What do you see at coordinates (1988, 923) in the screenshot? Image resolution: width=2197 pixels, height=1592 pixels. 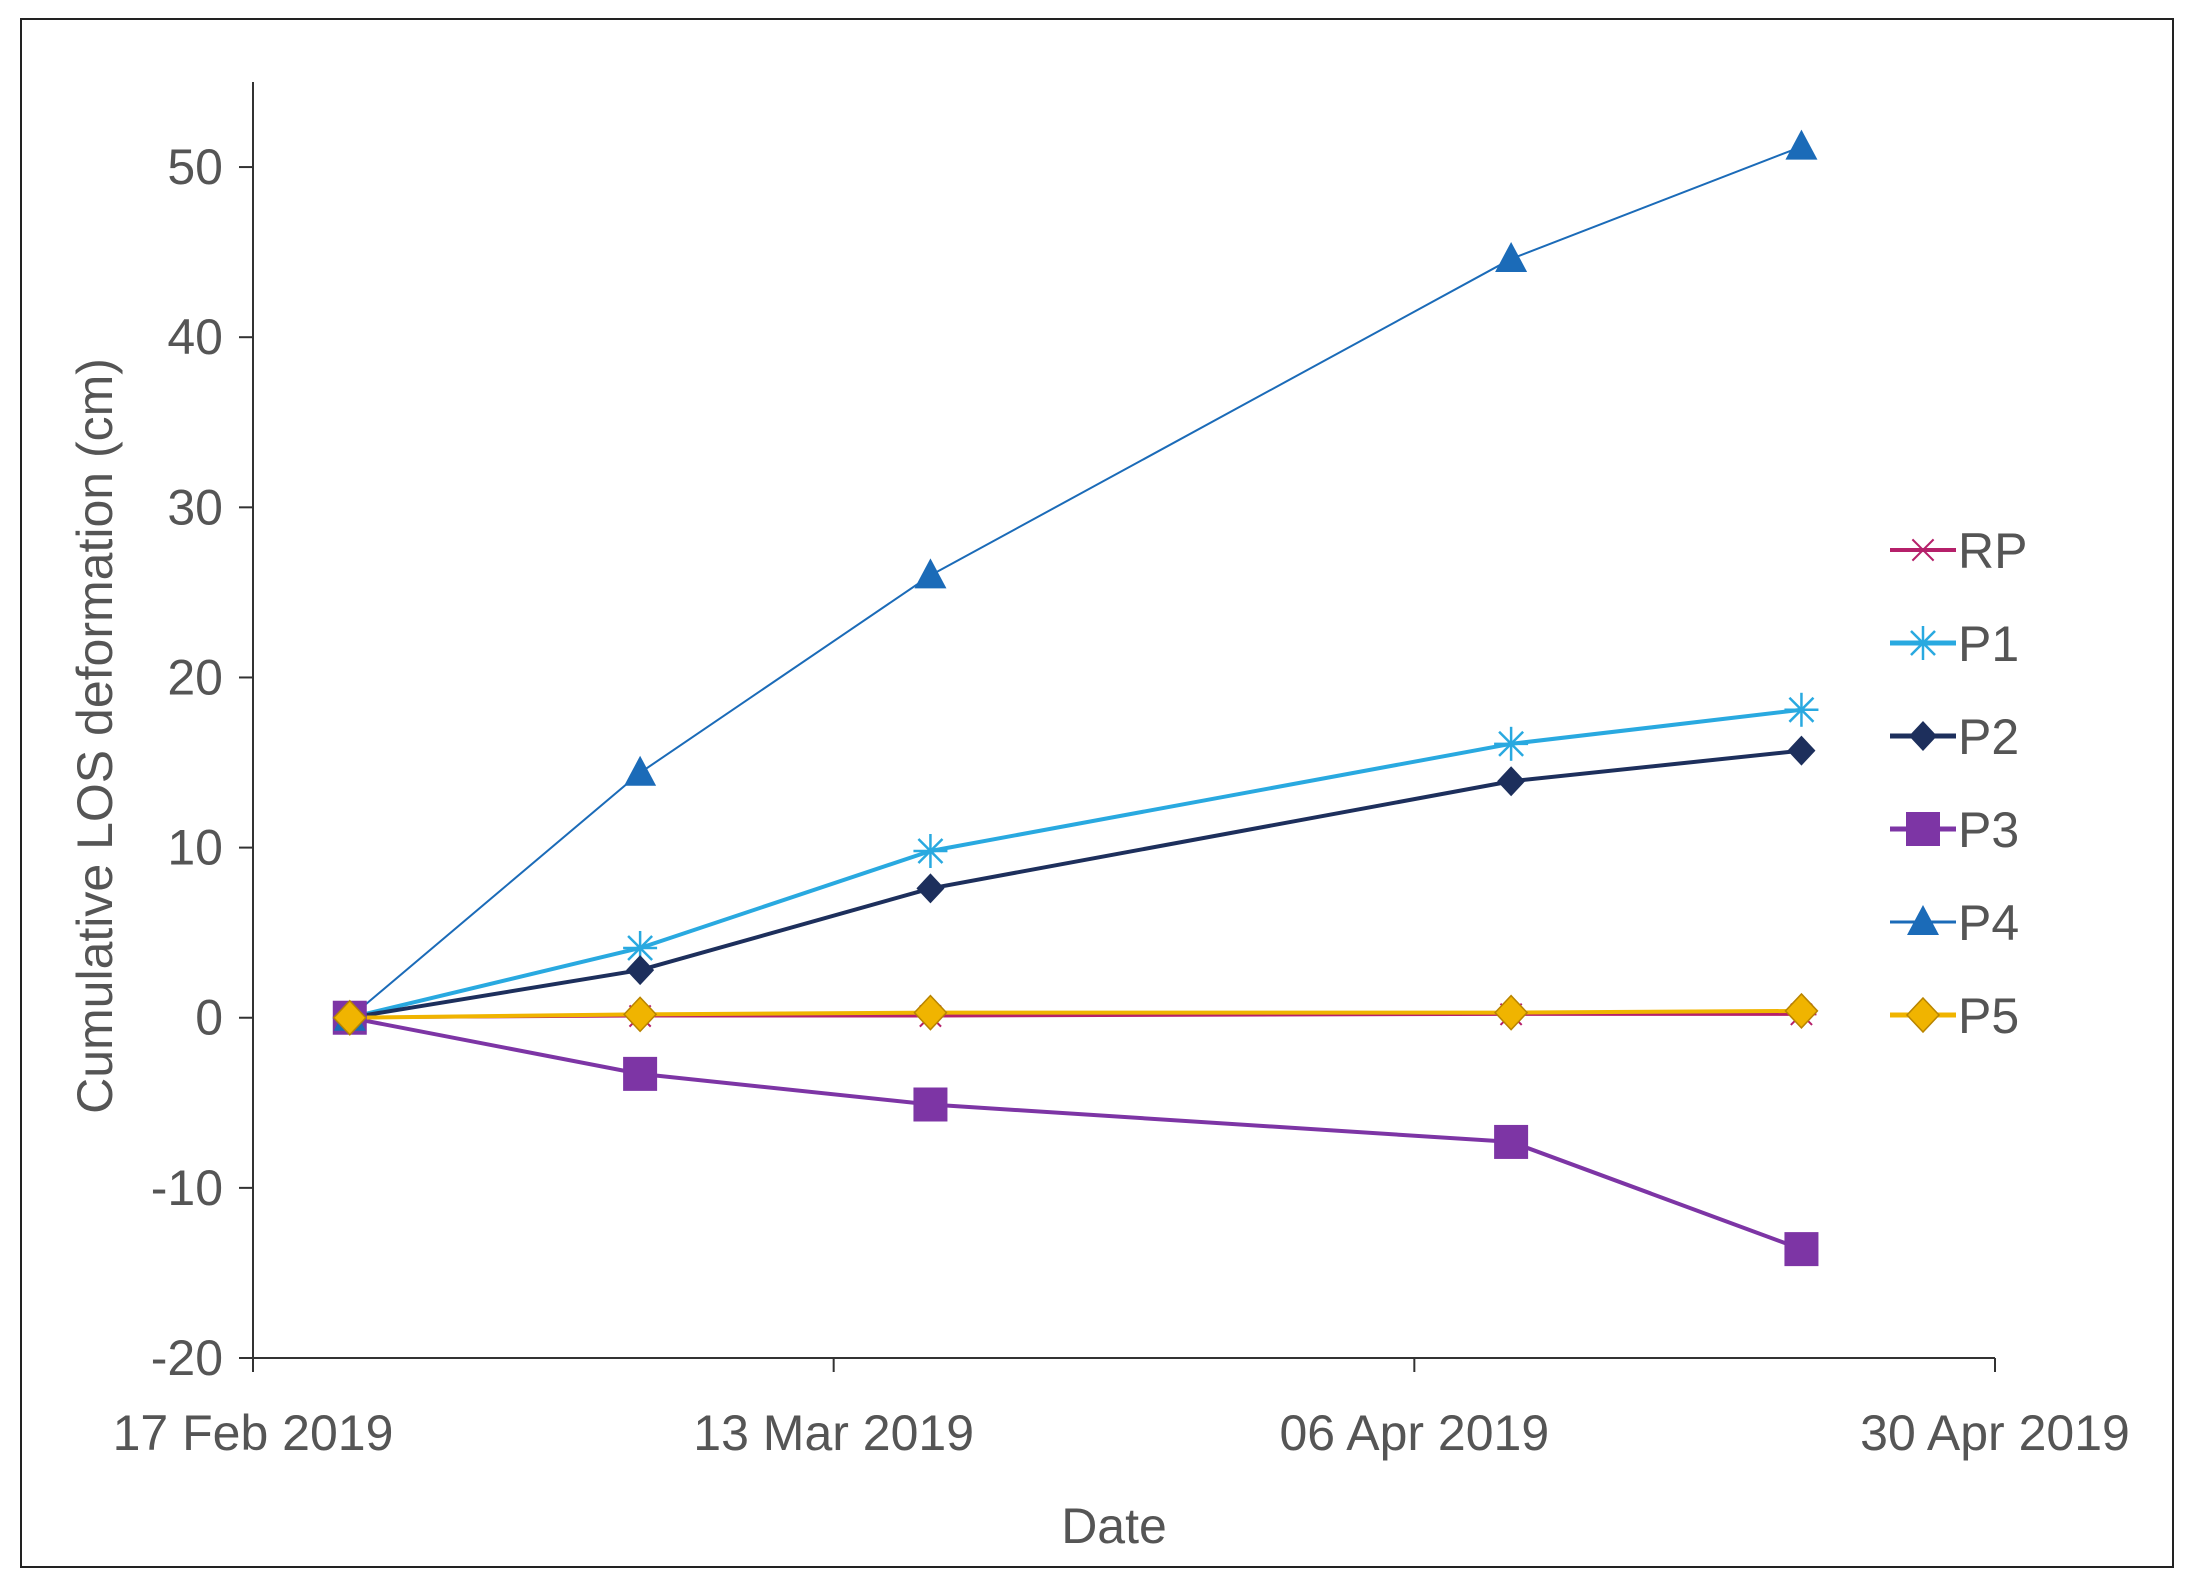 I see `legend-label: P4` at bounding box center [1988, 923].